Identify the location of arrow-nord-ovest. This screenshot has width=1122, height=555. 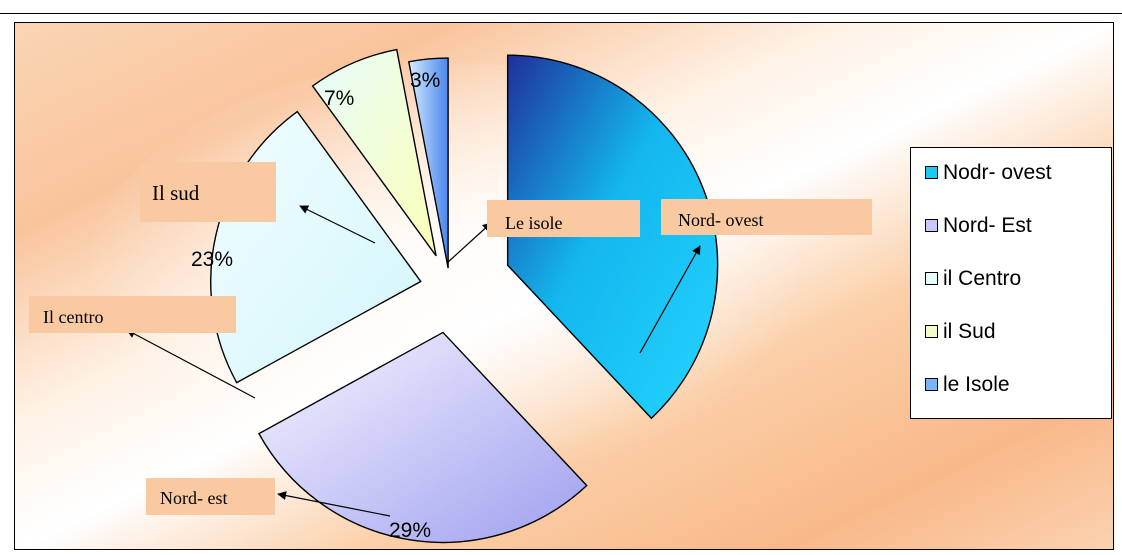
(670, 299).